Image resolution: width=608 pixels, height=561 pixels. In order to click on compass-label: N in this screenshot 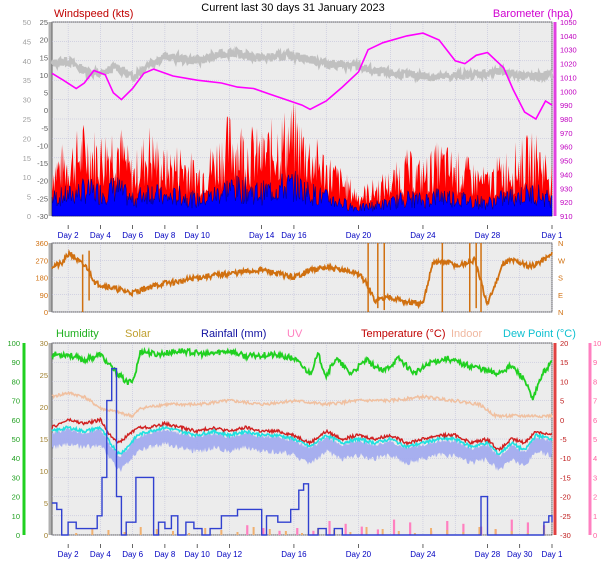, I will do `click(560, 312)`.